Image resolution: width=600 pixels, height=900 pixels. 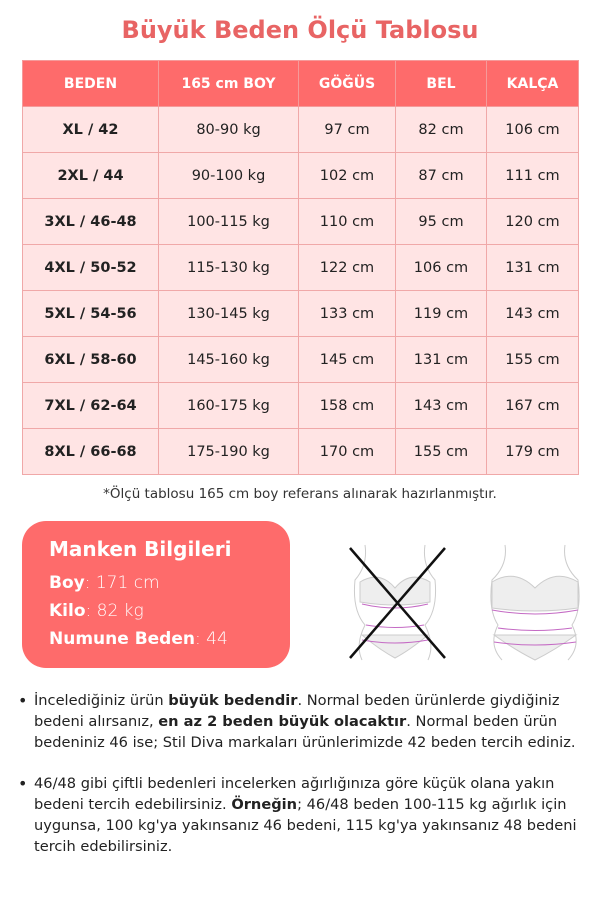 What do you see at coordinates (228, 313) in the screenshot?
I see `table-cell: 130-145 kg` at bounding box center [228, 313].